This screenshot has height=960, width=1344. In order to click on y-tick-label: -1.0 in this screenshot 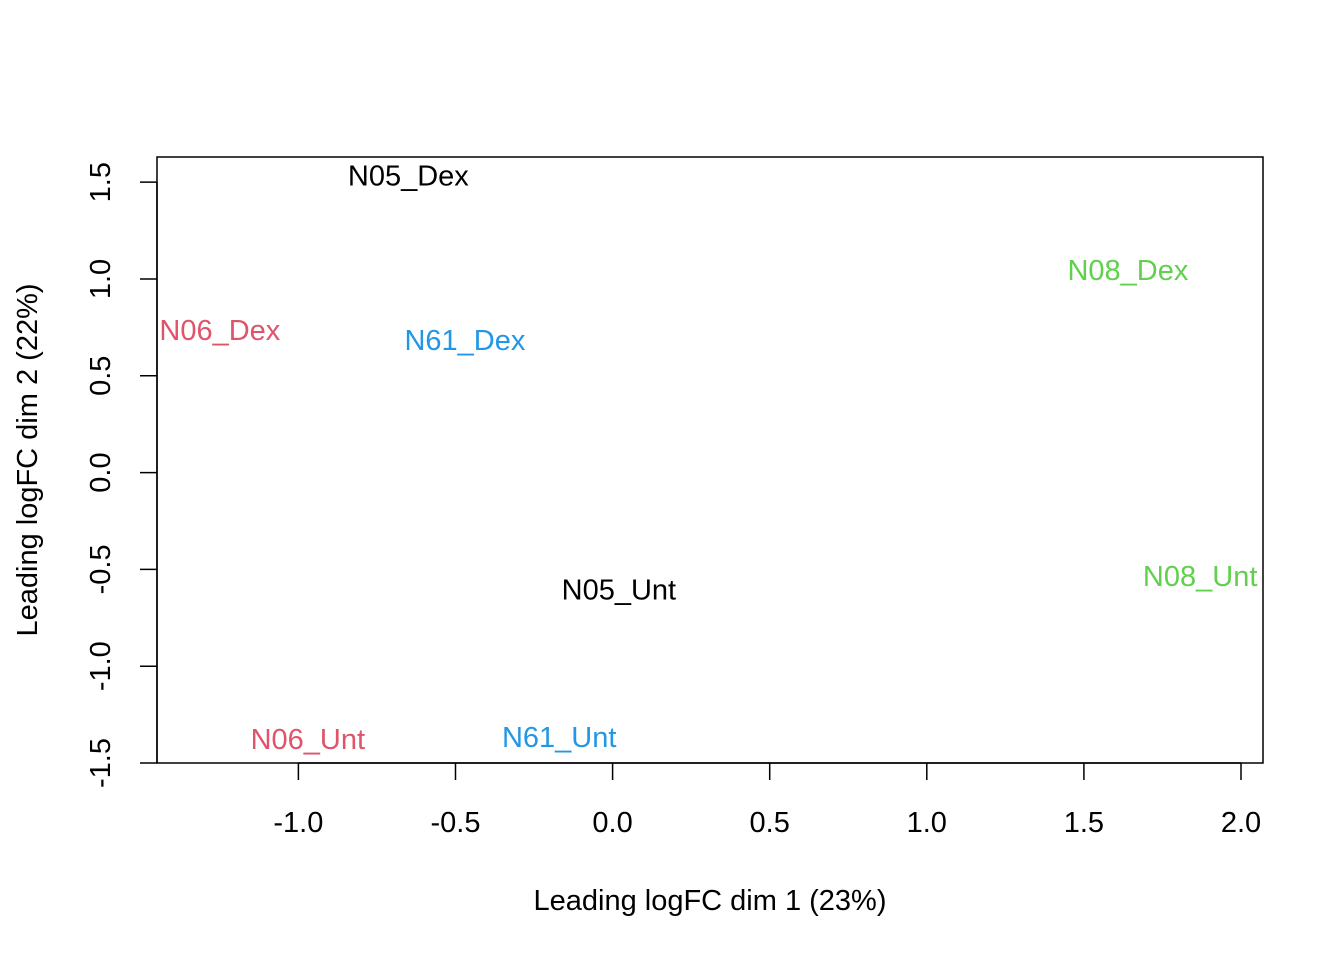, I will do `click(101, 666)`.